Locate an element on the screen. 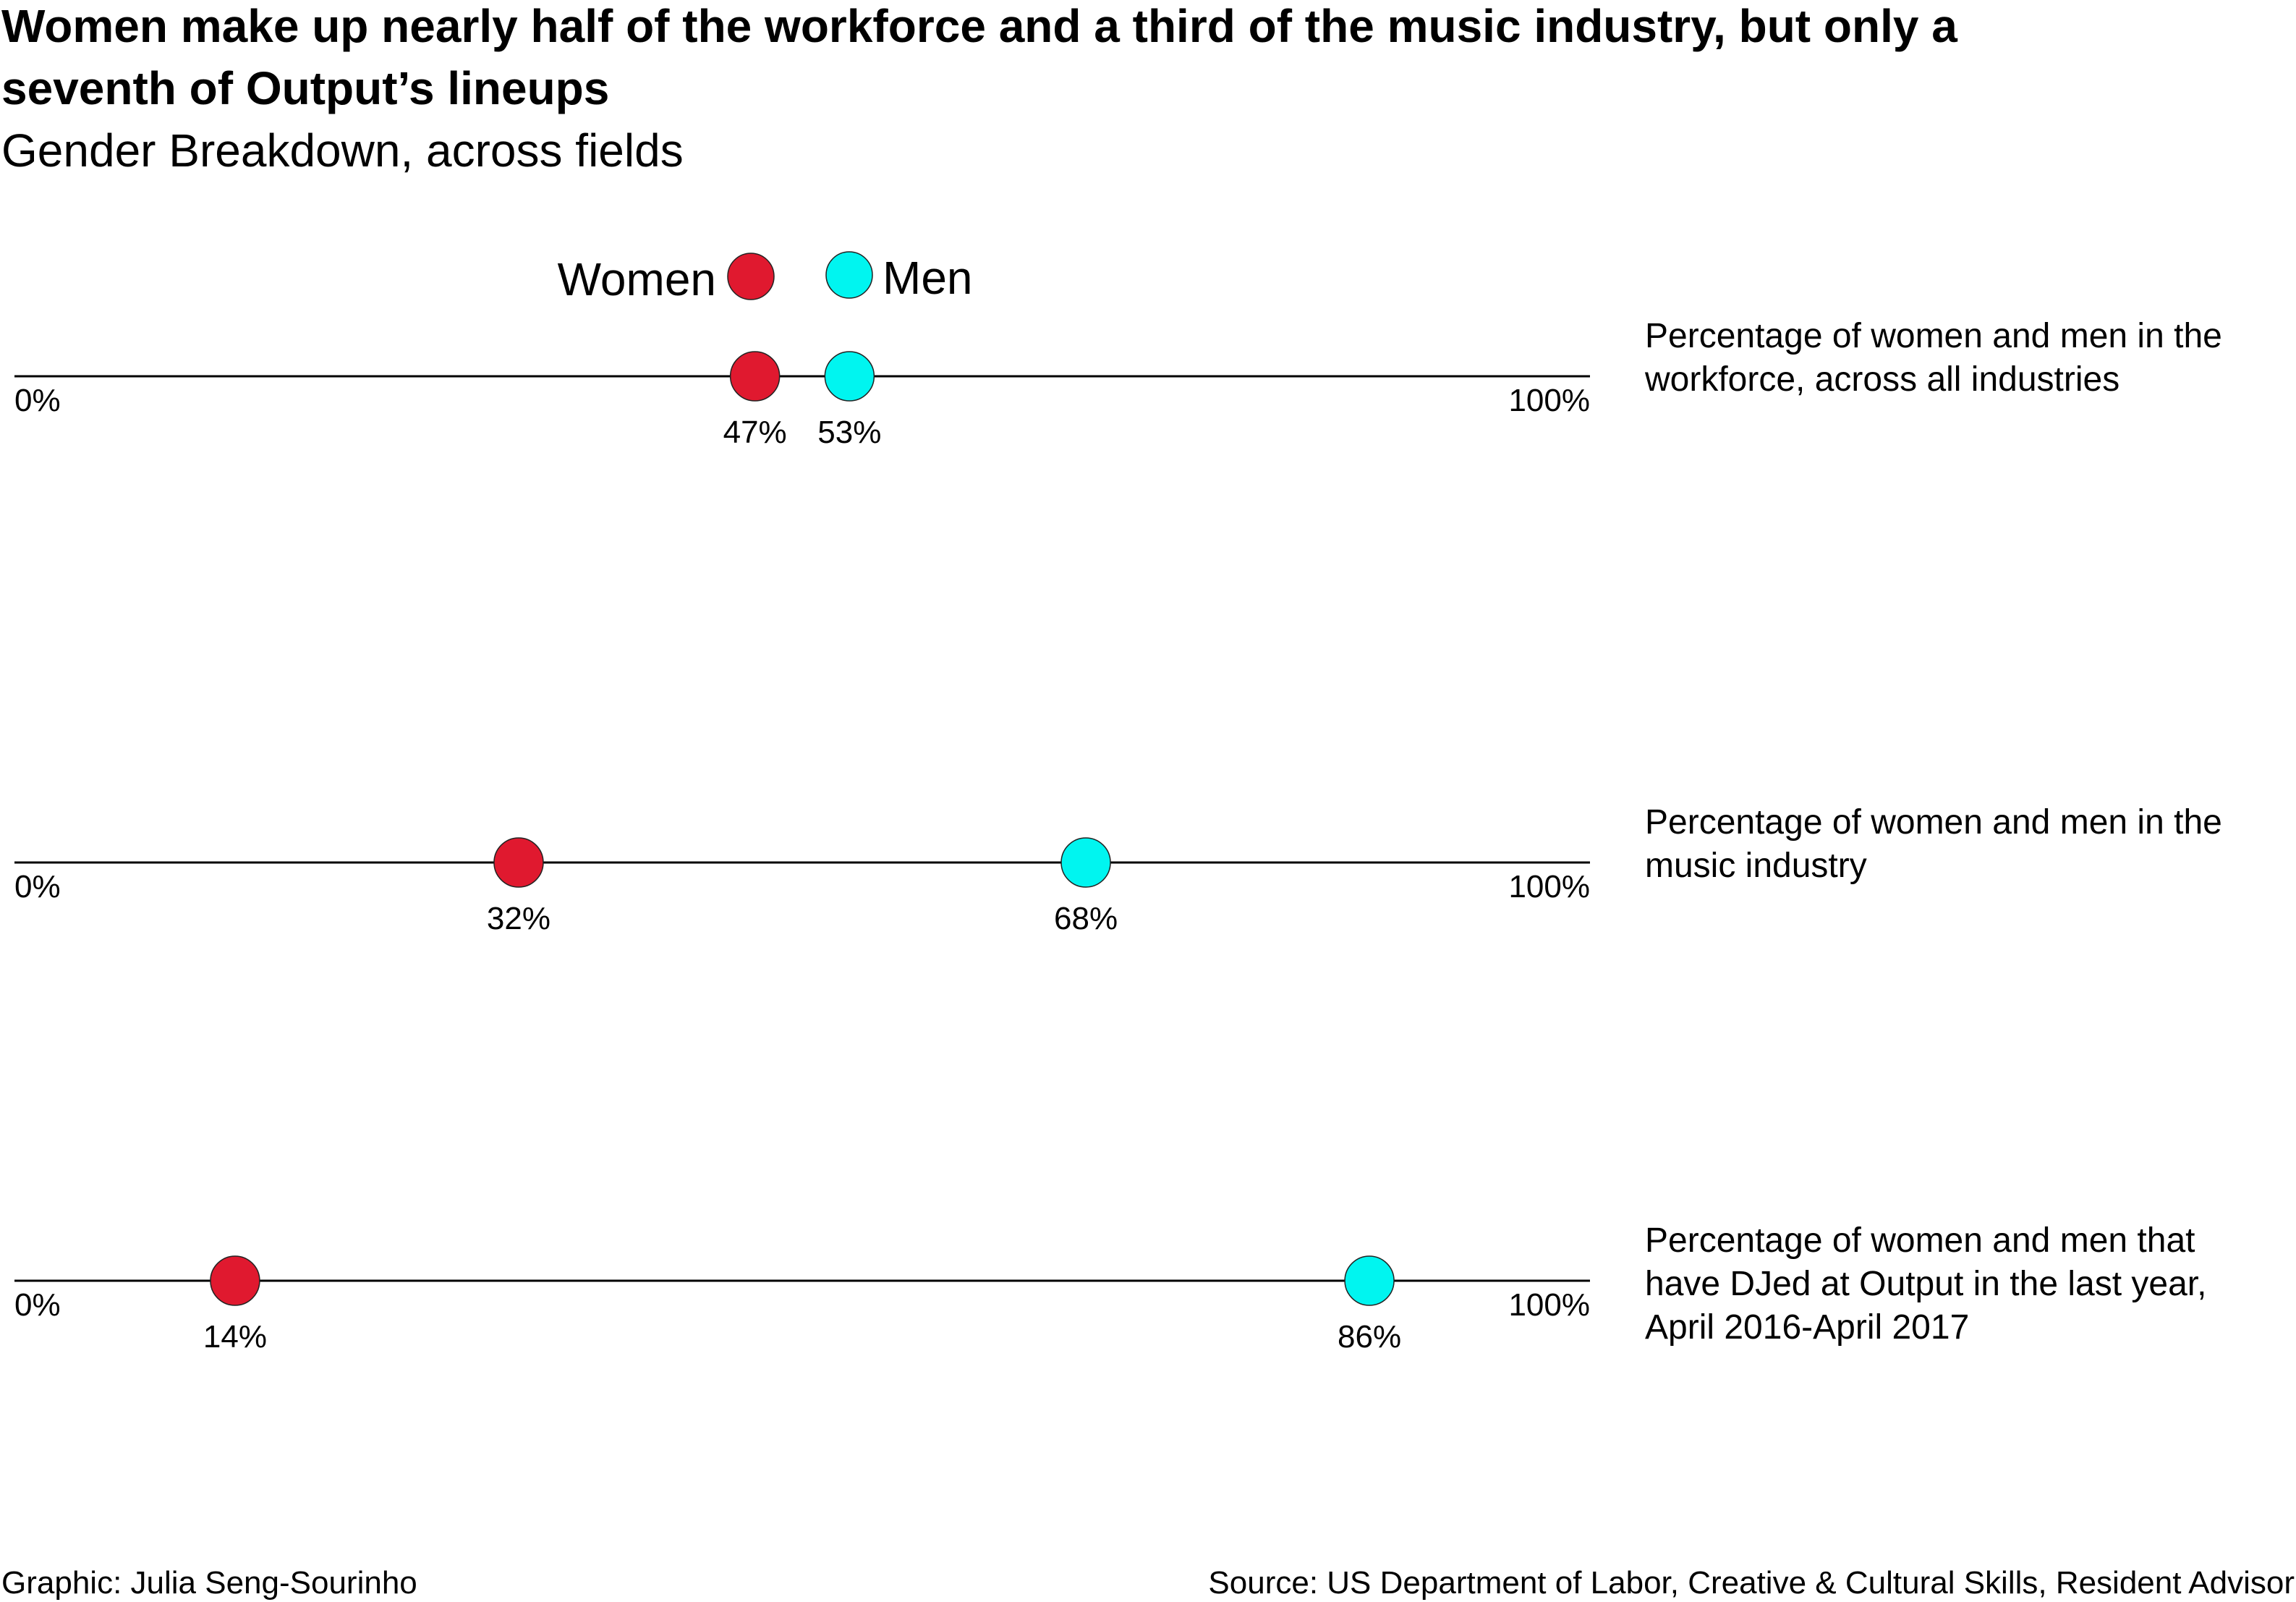 The image size is (2296, 1602). row-description-line: music industry is located at coordinates (1756, 866).